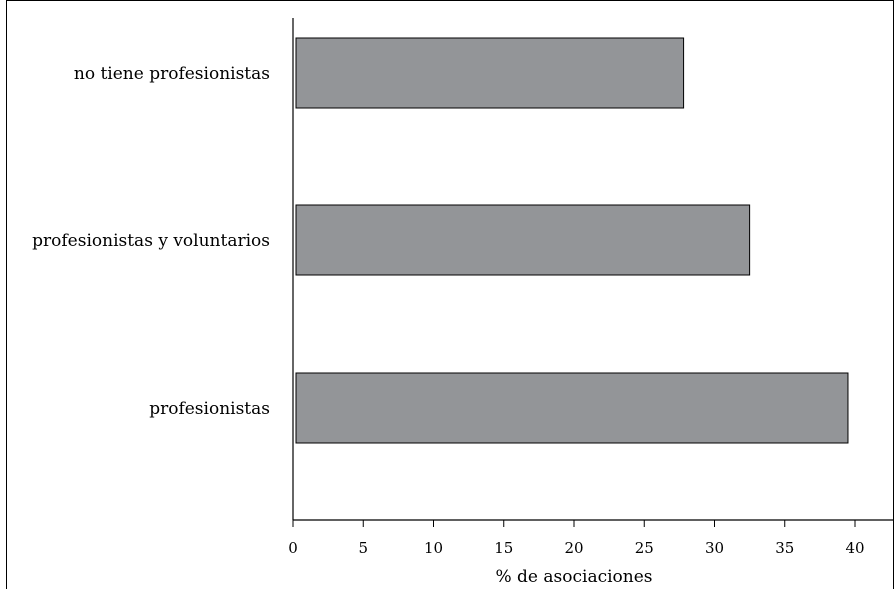  Describe the element at coordinates (503, 548) in the screenshot. I see `x-tick-label-3: 15` at that location.